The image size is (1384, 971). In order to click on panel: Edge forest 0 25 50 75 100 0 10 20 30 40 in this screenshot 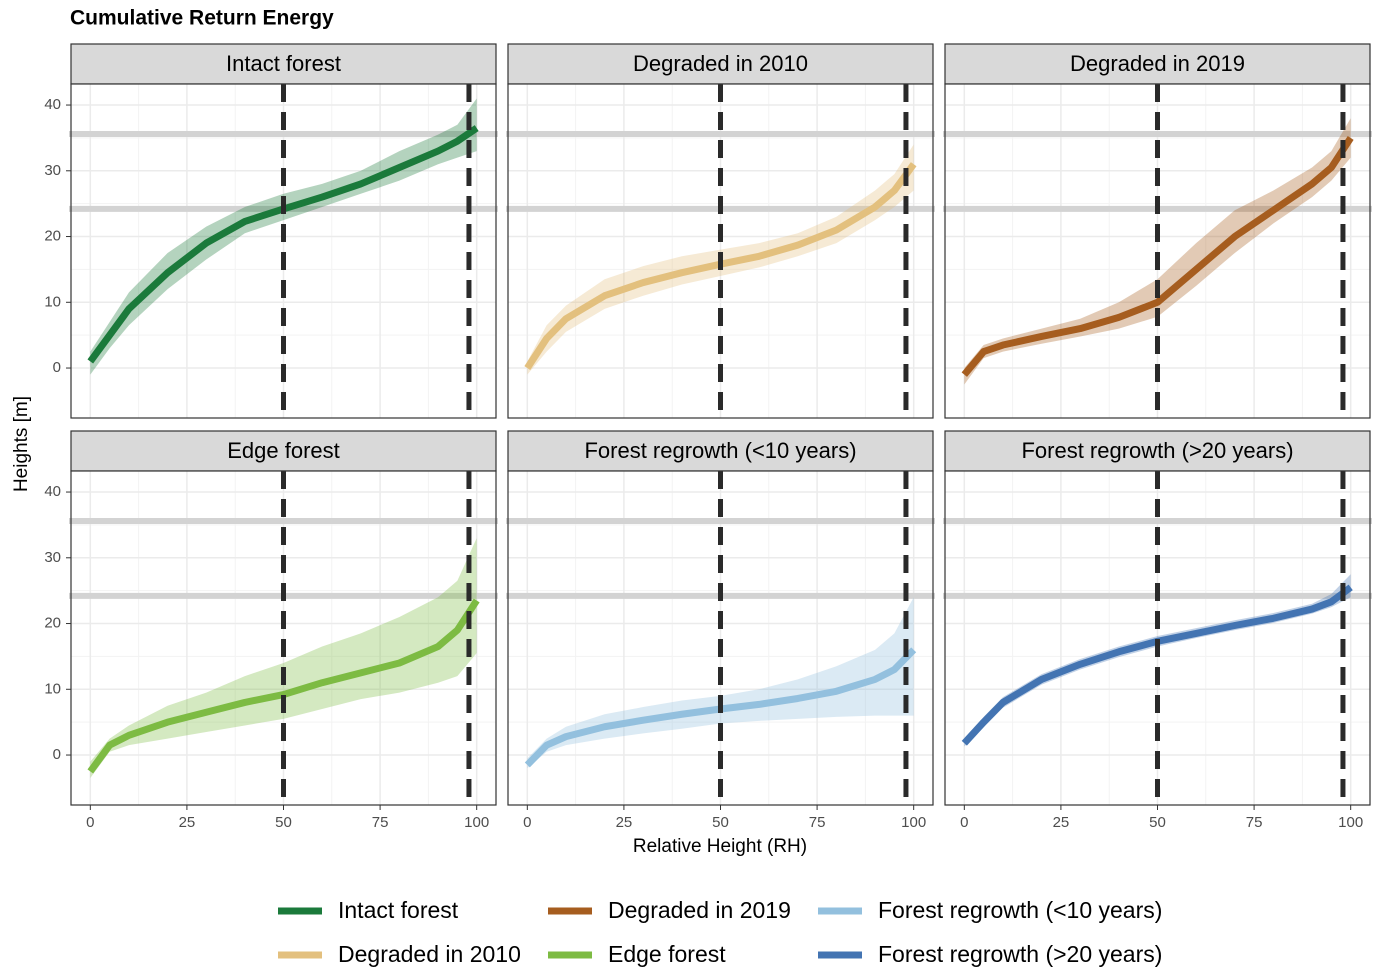, I will do `click(271, 630)`.